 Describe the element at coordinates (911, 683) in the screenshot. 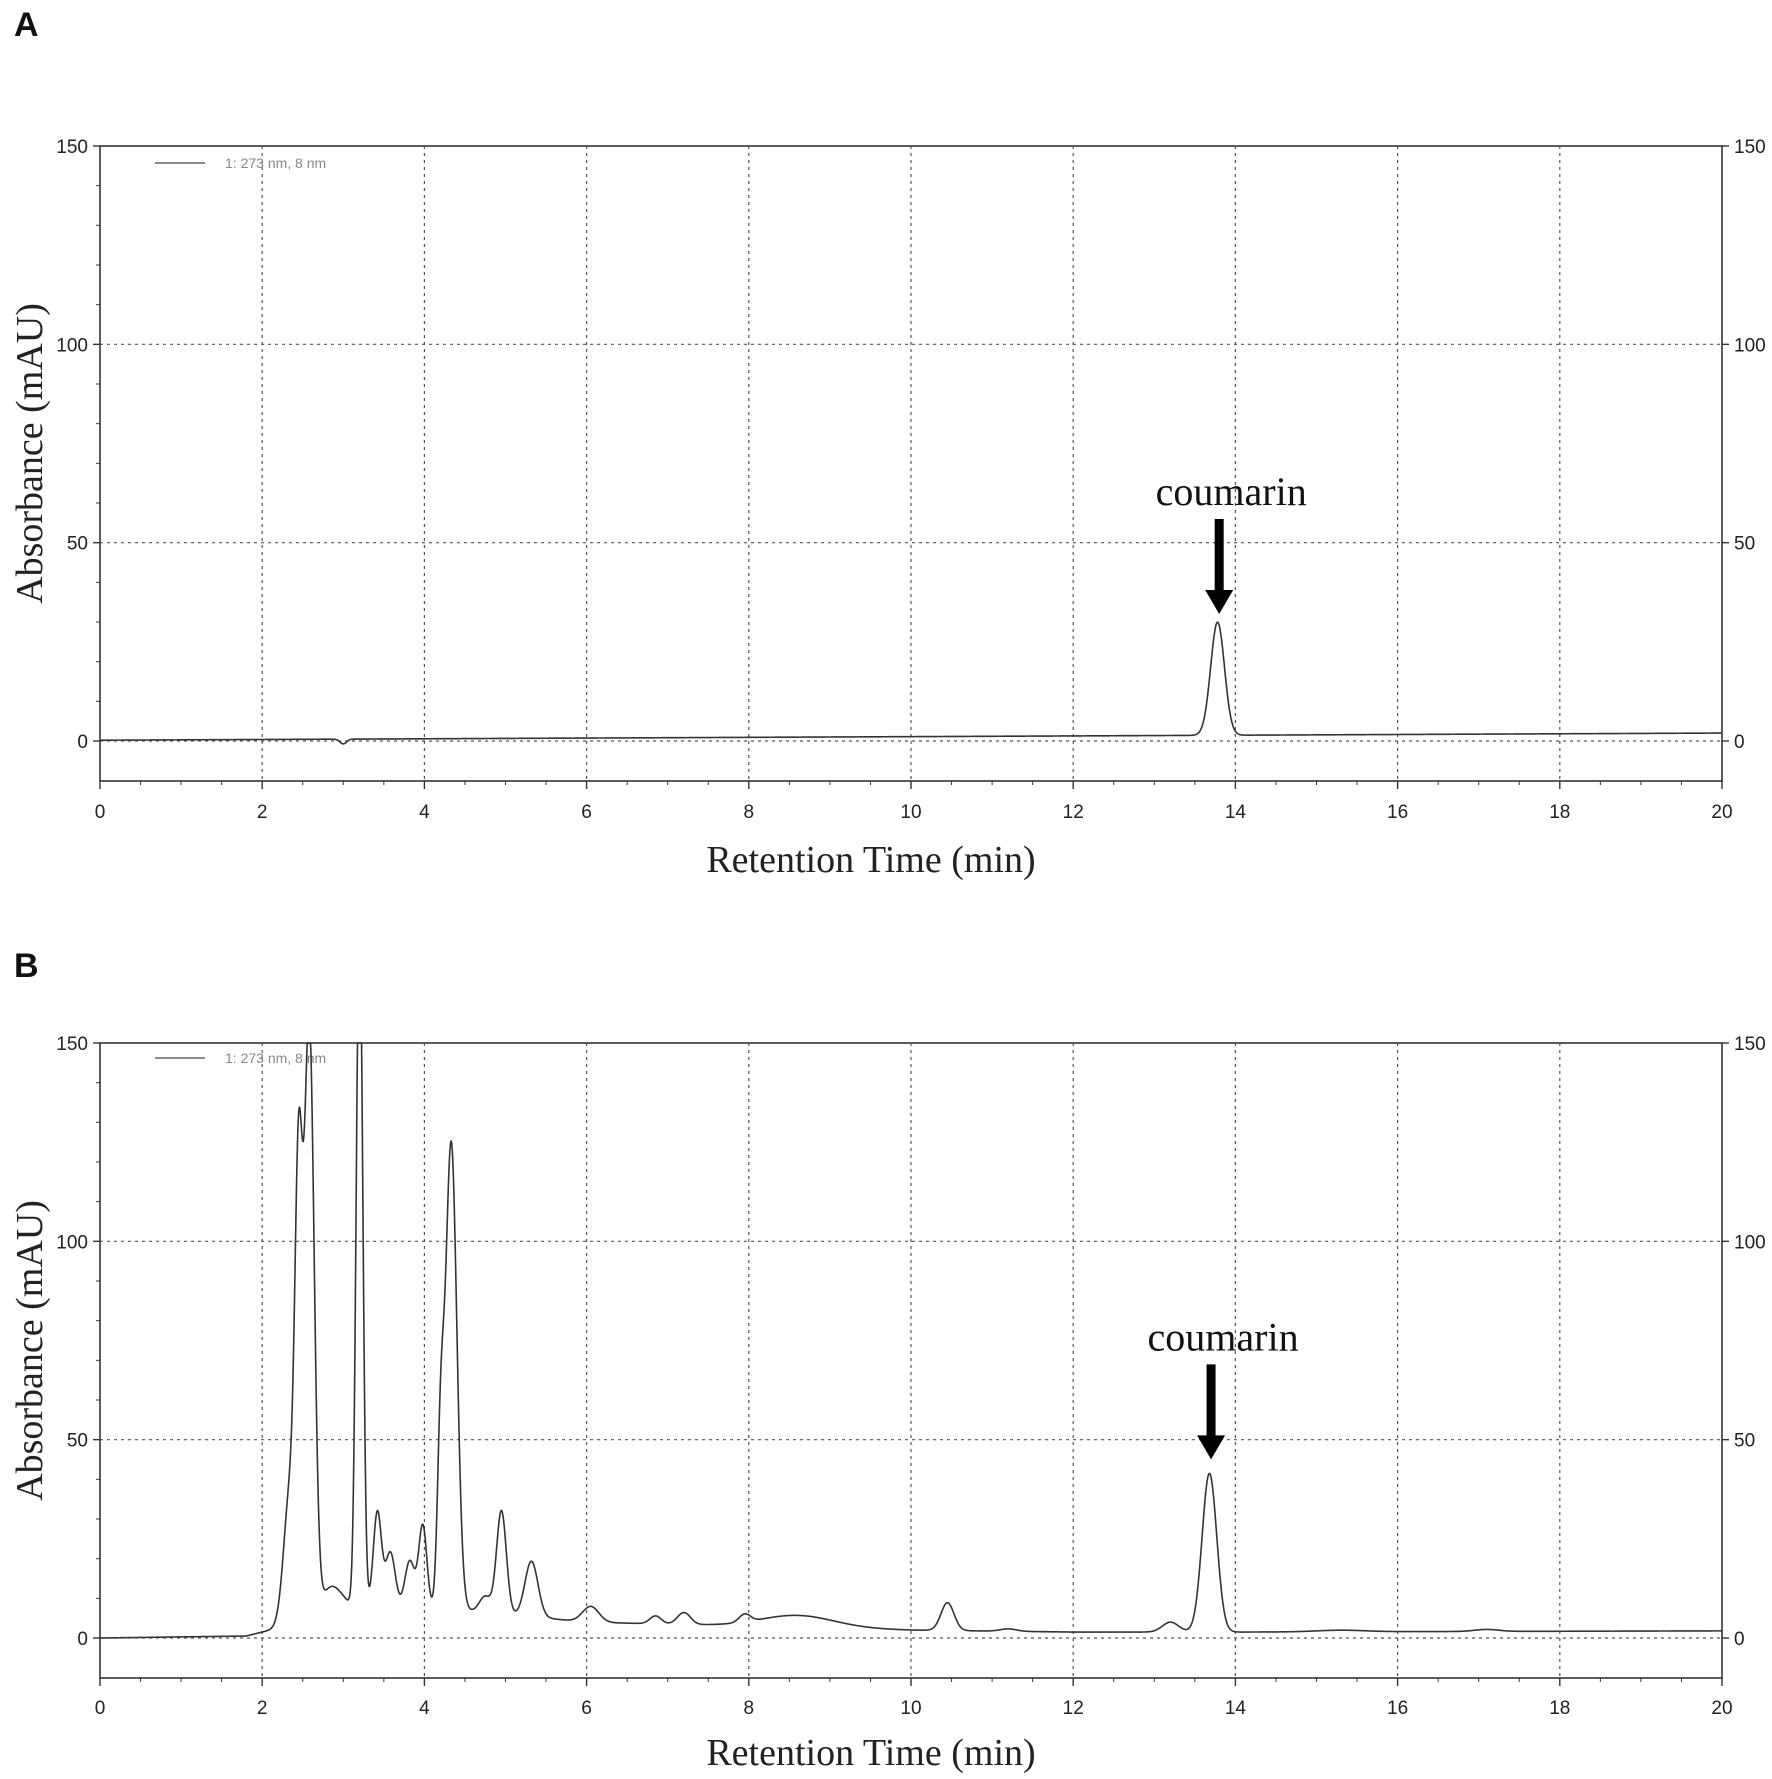

I see `chromatogram-trace` at that location.